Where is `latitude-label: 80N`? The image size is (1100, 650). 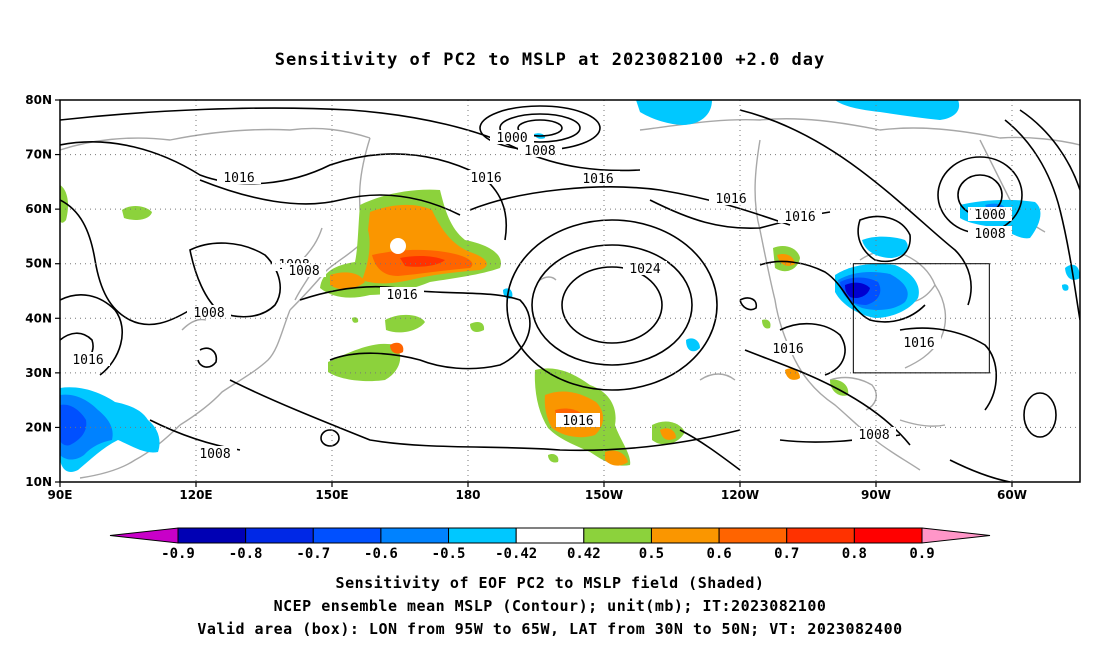 latitude-label: 80N is located at coordinates (38, 100).